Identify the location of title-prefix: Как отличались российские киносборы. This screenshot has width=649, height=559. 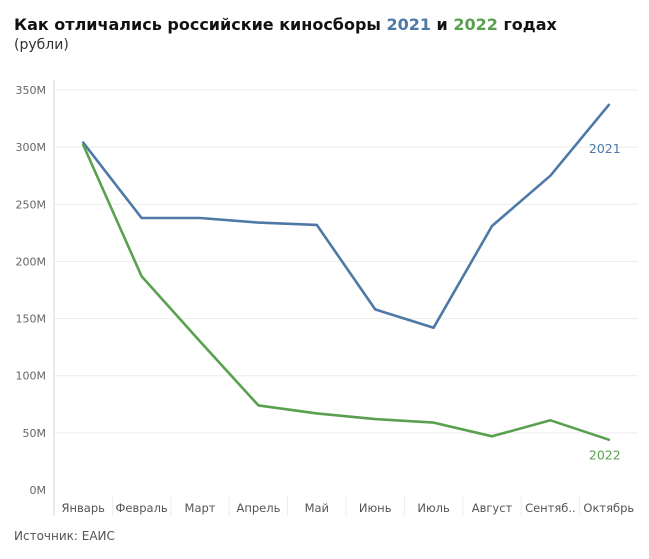
(200, 24).